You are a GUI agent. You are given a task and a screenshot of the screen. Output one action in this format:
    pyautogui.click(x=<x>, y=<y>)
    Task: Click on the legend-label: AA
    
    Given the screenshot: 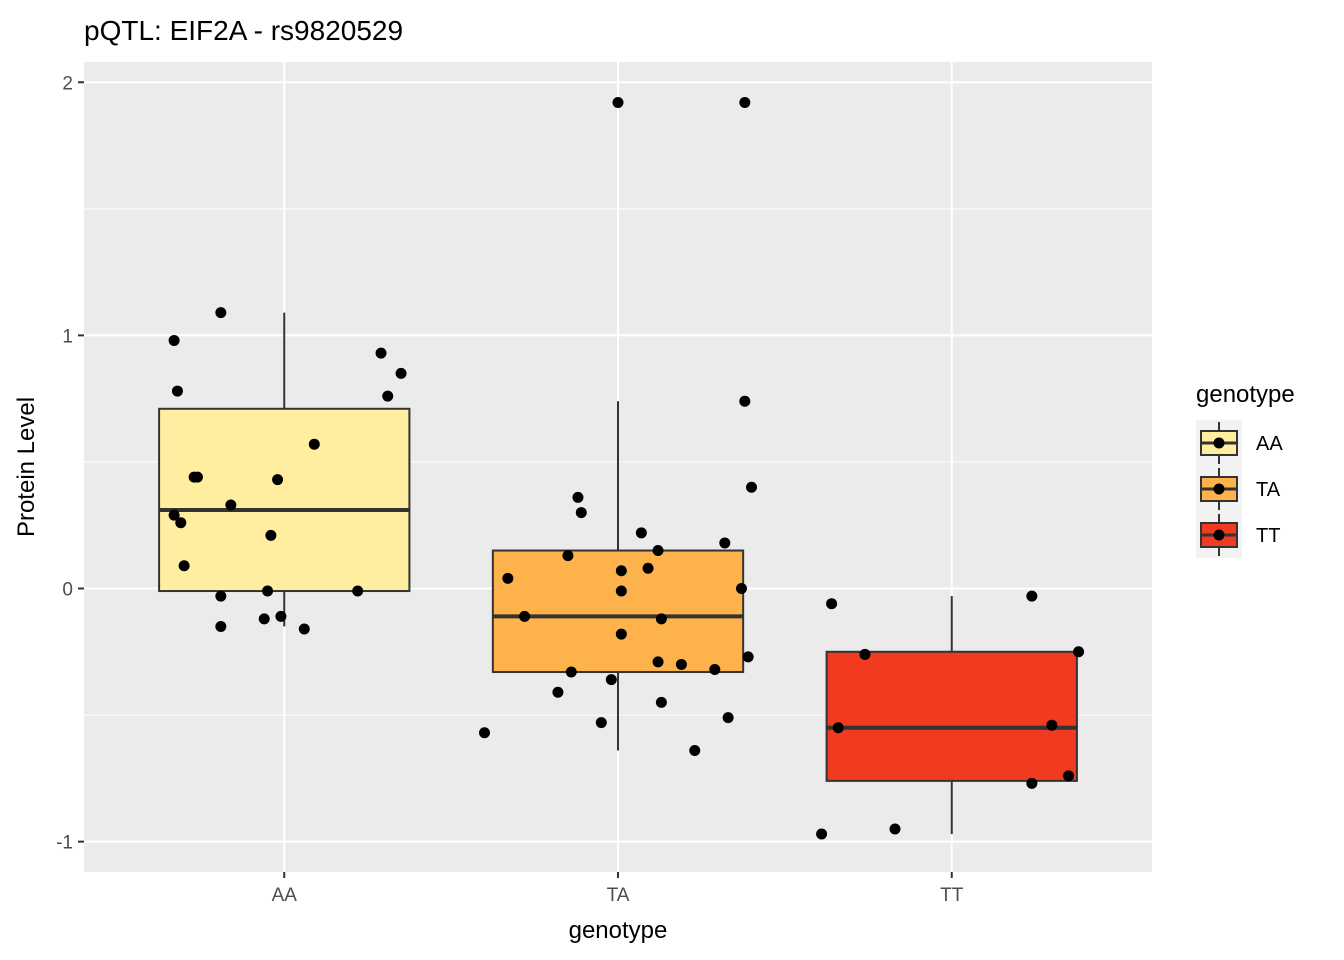 What is the action you would take?
    pyautogui.click(x=1269, y=444)
    